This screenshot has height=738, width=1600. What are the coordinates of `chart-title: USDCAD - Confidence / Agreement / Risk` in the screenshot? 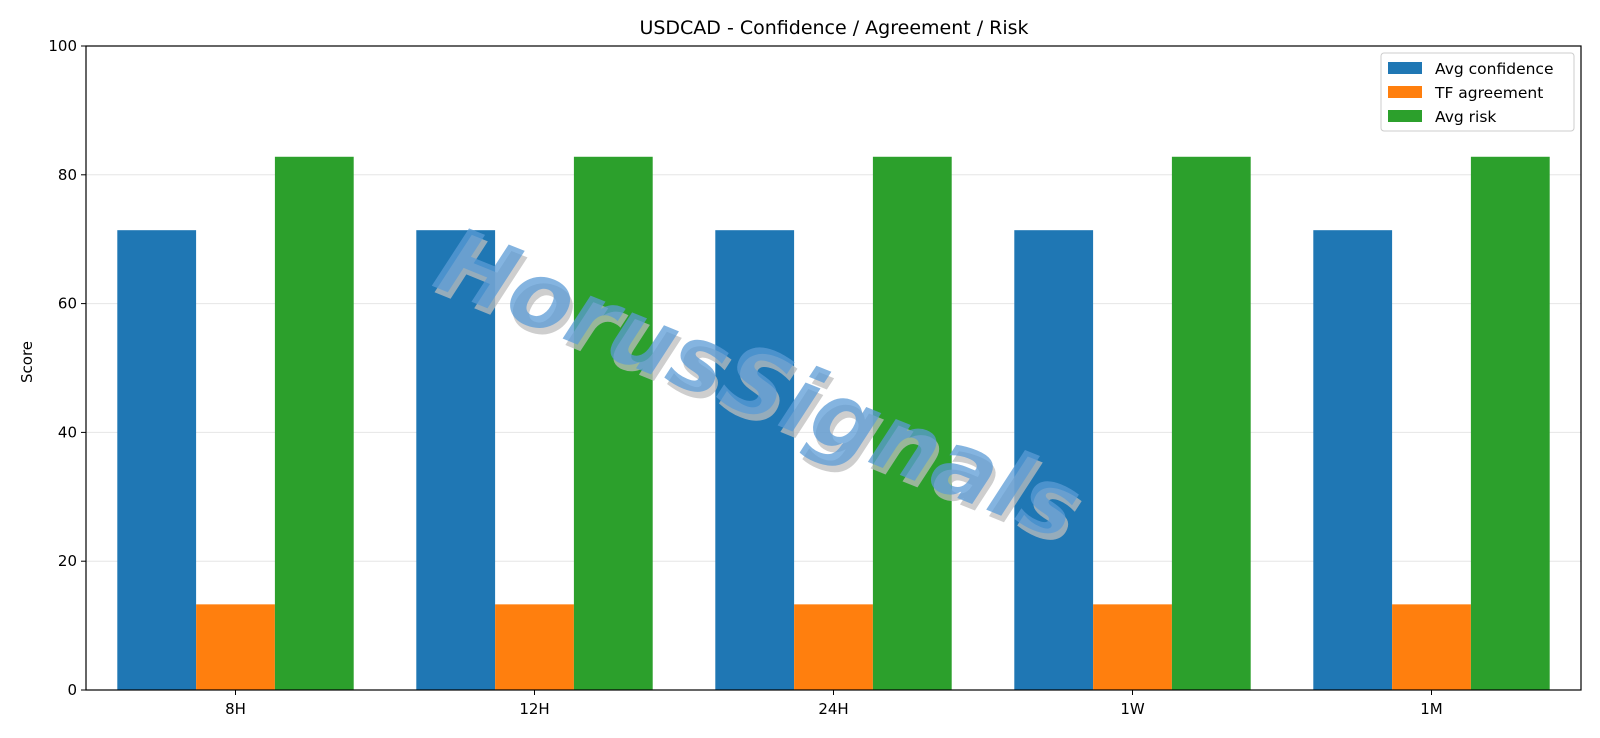 It's located at (833, 28).